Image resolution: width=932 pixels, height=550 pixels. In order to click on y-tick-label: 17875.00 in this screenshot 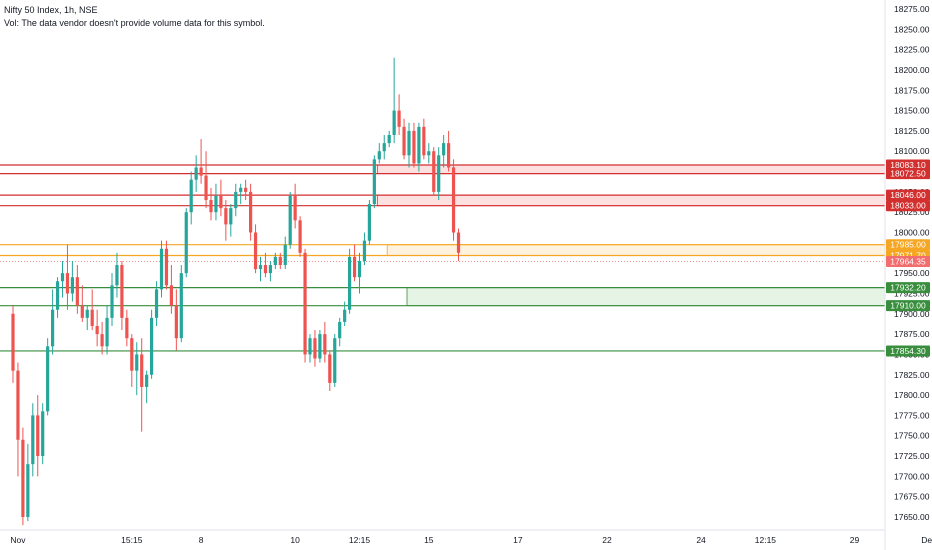, I will do `click(912, 334)`.